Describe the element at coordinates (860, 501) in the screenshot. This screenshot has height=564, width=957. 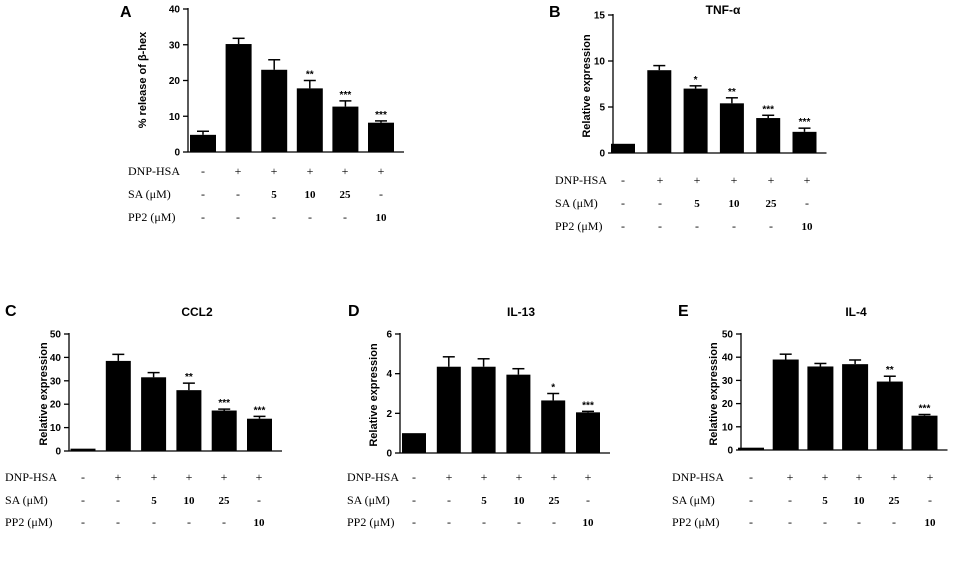
I see `panel-e-condition-cell: 10` at that location.